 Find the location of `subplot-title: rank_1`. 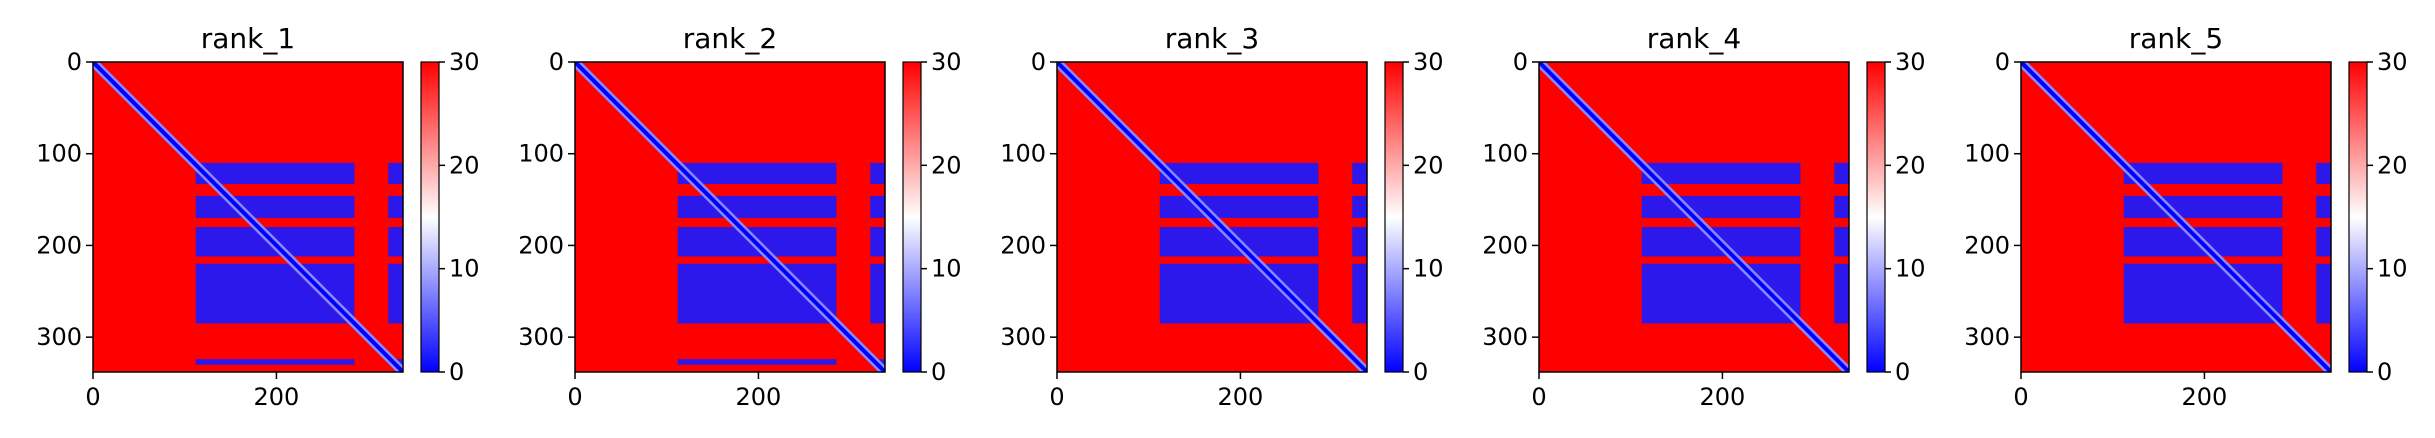

subplot-title: rank_1 is located at coordinates (248, 38).